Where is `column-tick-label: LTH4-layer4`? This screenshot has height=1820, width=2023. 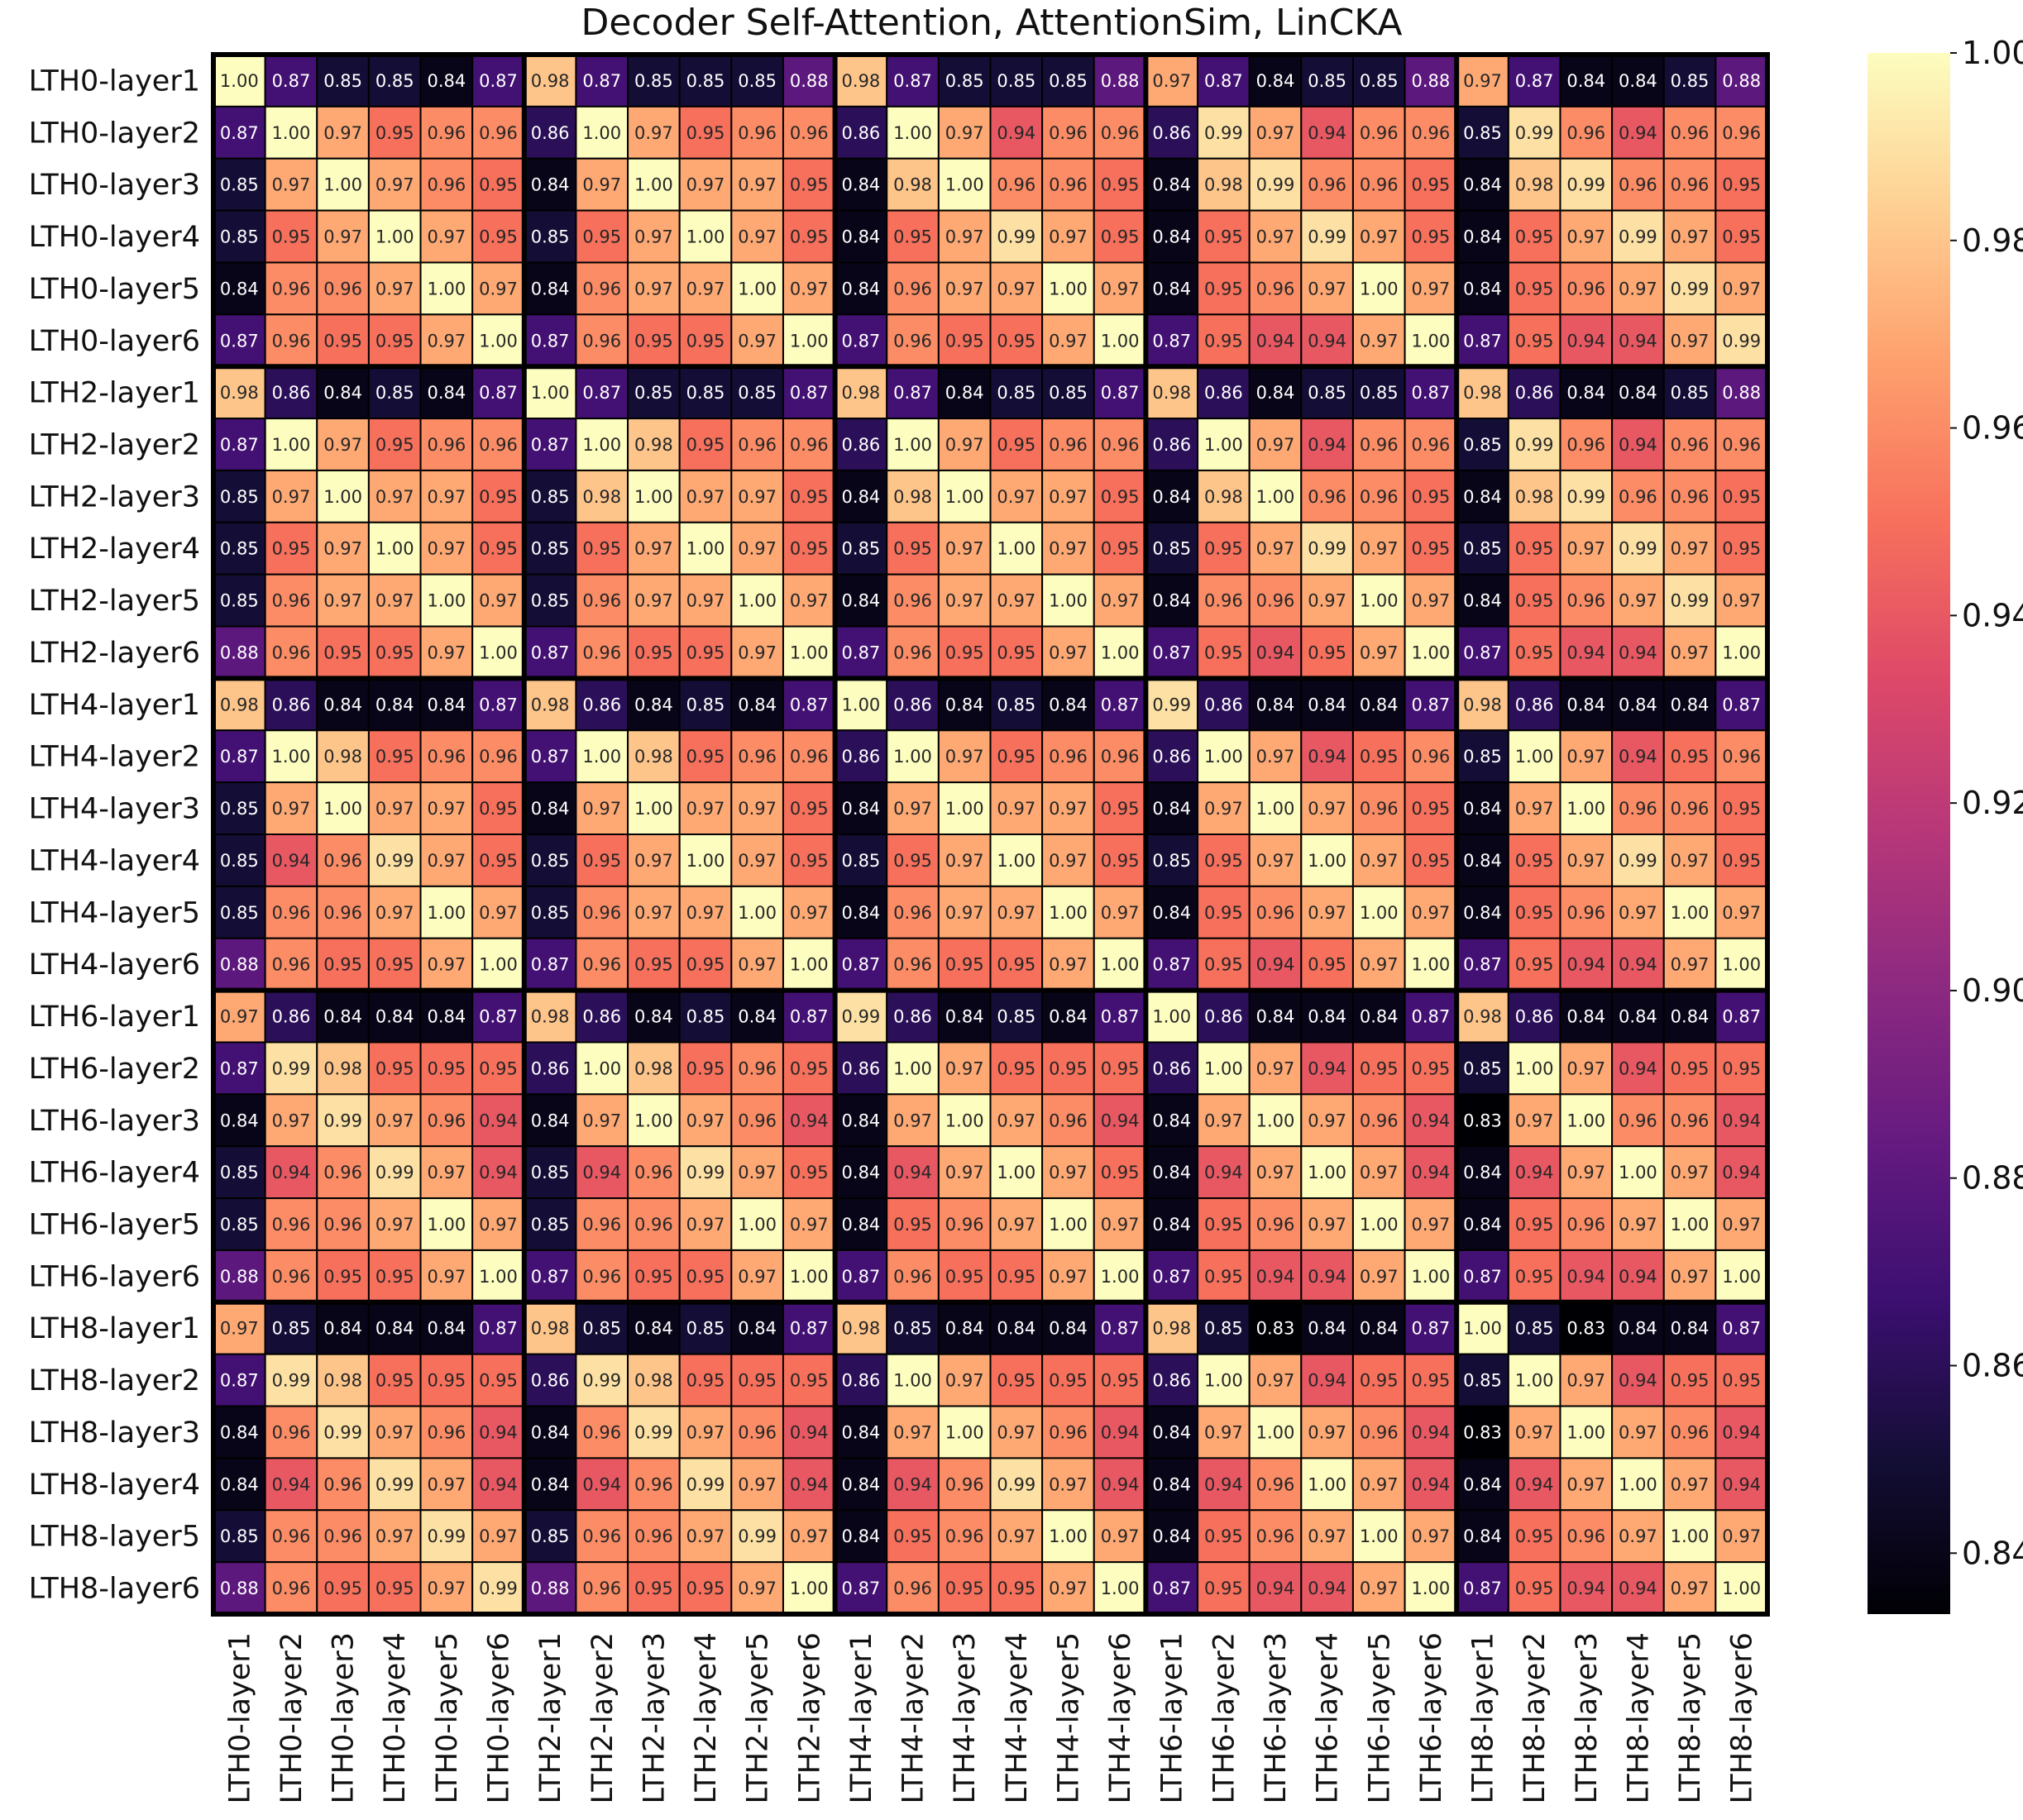
column-tick-label: LTH4-layer4 is located at coordinates (1017, 1717).